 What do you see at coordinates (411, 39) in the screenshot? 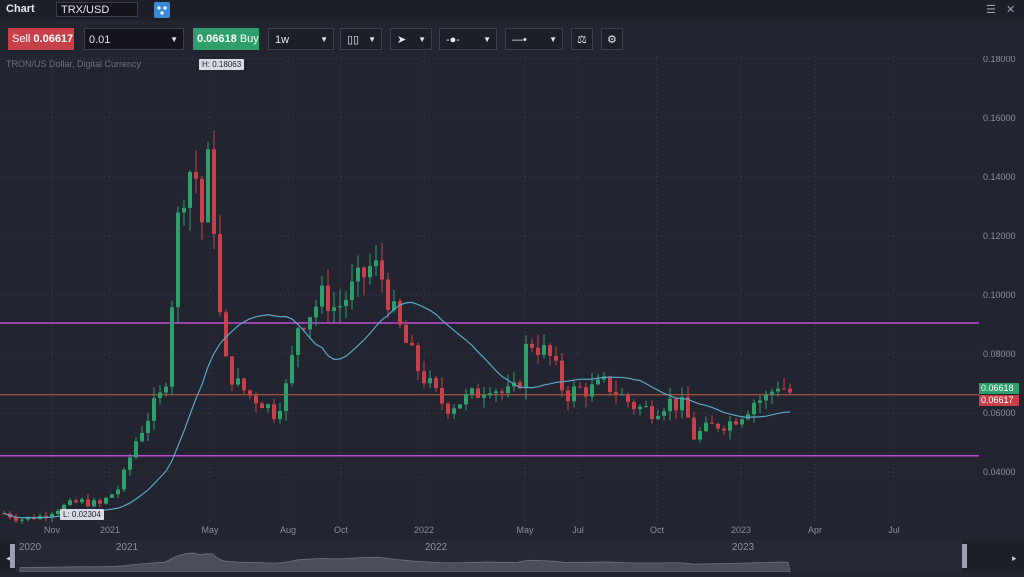
I see `cursor-select: ➤ ▼` at bounding box center [411, 39].